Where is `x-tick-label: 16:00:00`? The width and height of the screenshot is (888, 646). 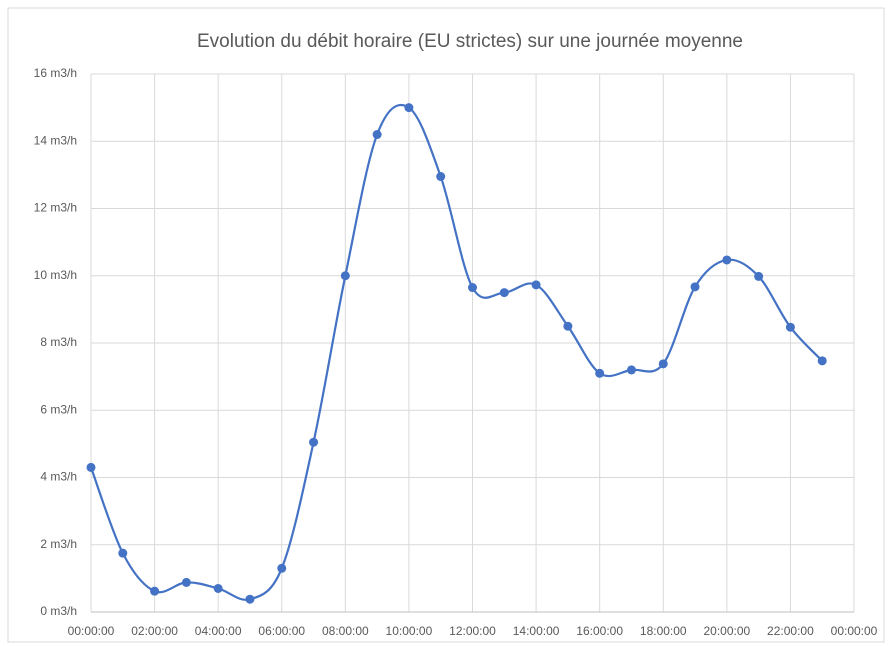 x-tick-label: 16:00:00 is located at coordinates (599, 631).